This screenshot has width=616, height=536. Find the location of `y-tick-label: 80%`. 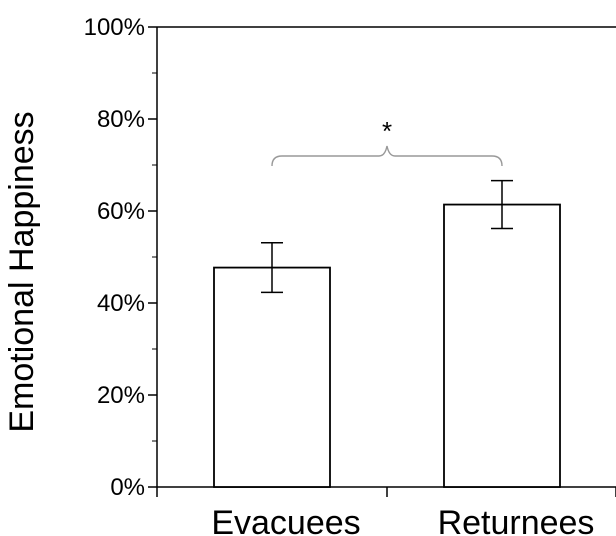

y-tick-label: 80% is located at coordinates (121, 119).